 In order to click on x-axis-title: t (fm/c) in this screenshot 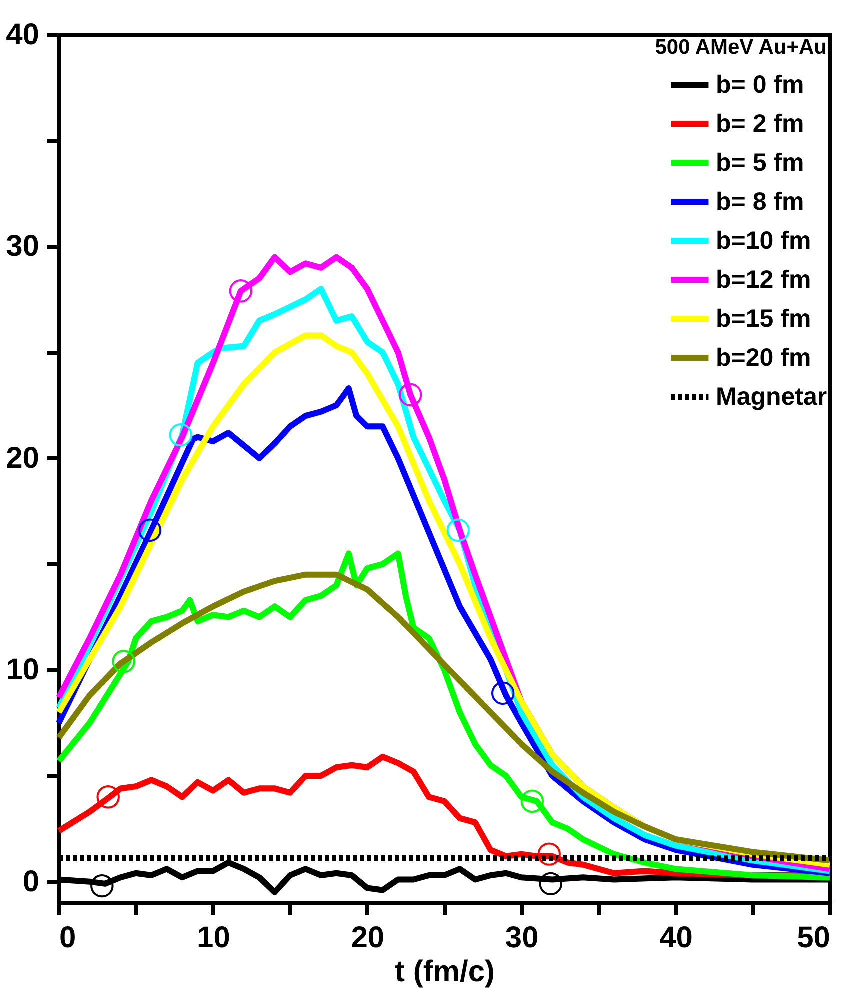, I will do `click(445, 972)`.